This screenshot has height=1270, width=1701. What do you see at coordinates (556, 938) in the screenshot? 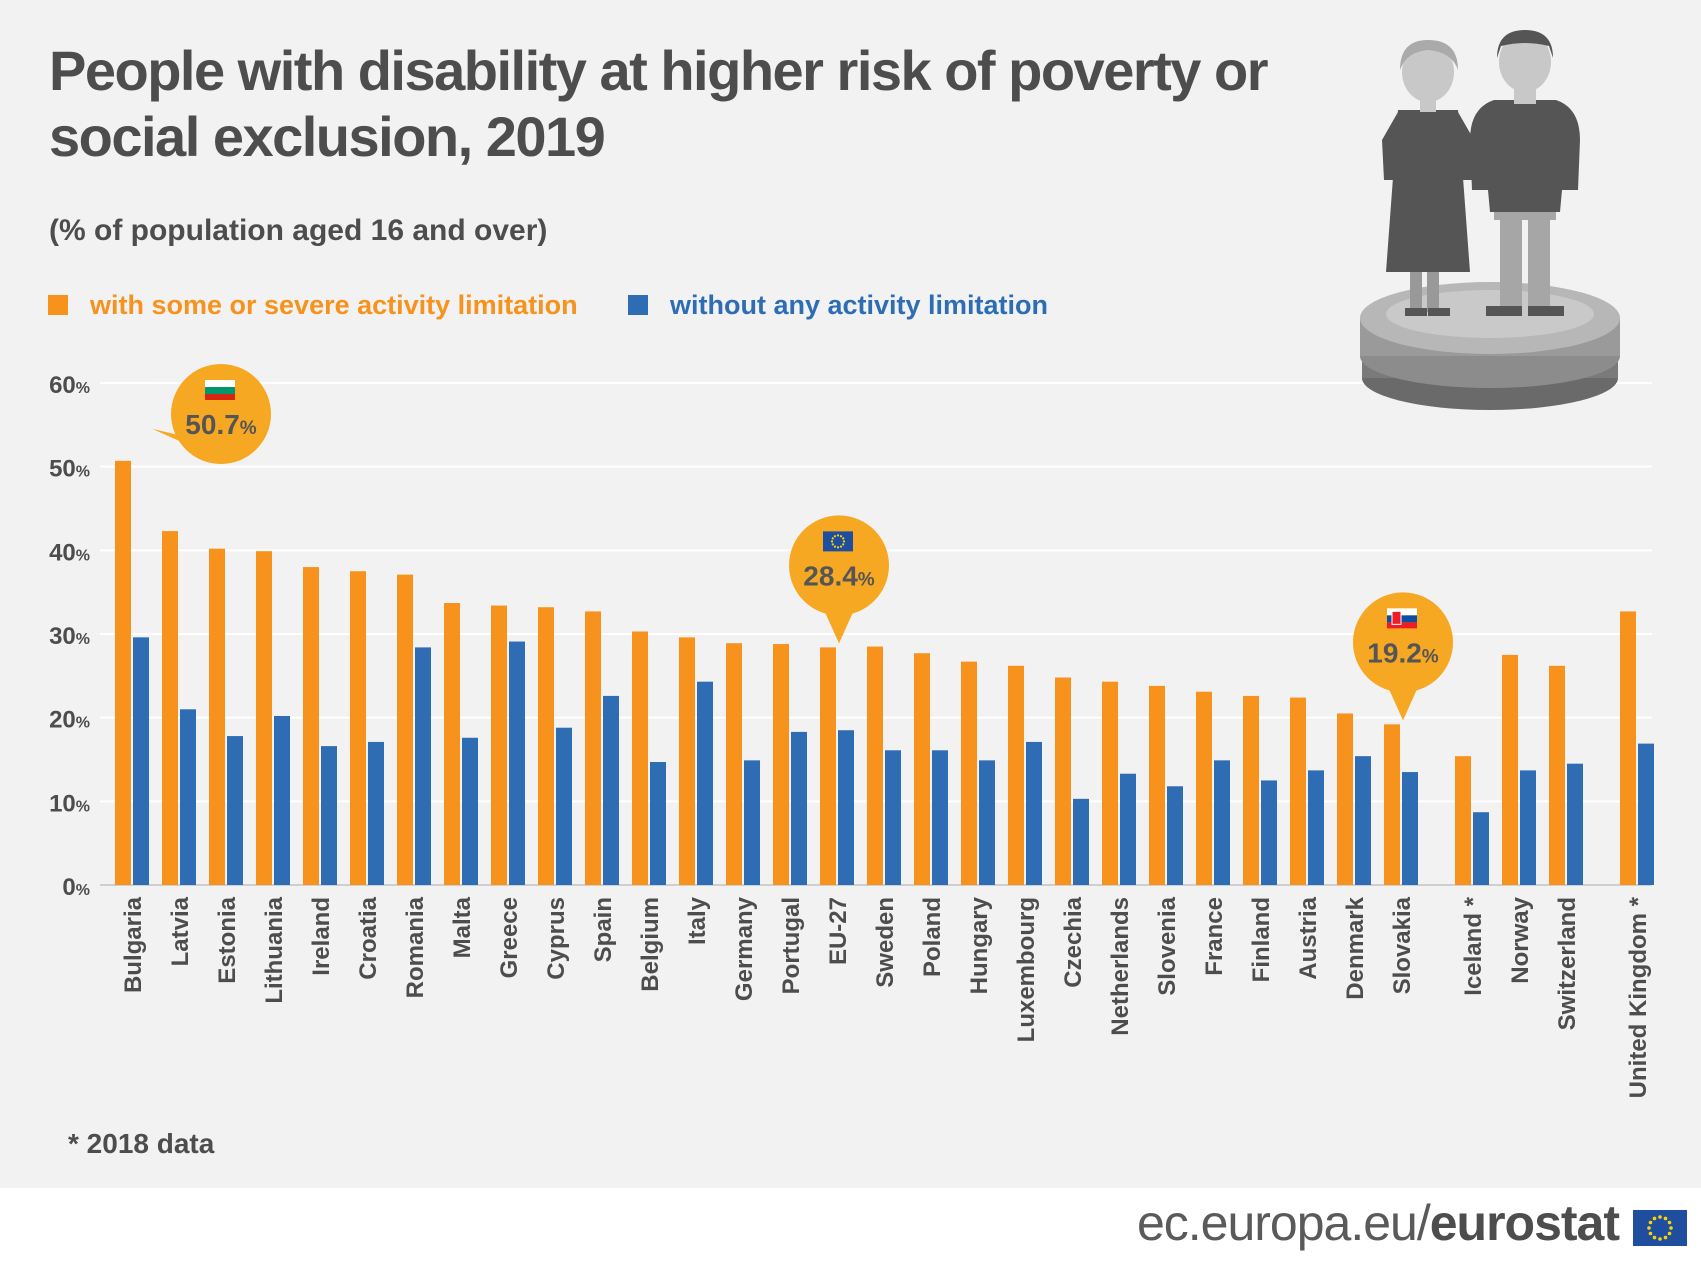
I see `x-tick-label: Cyprus` at bounding box center [556, 938].